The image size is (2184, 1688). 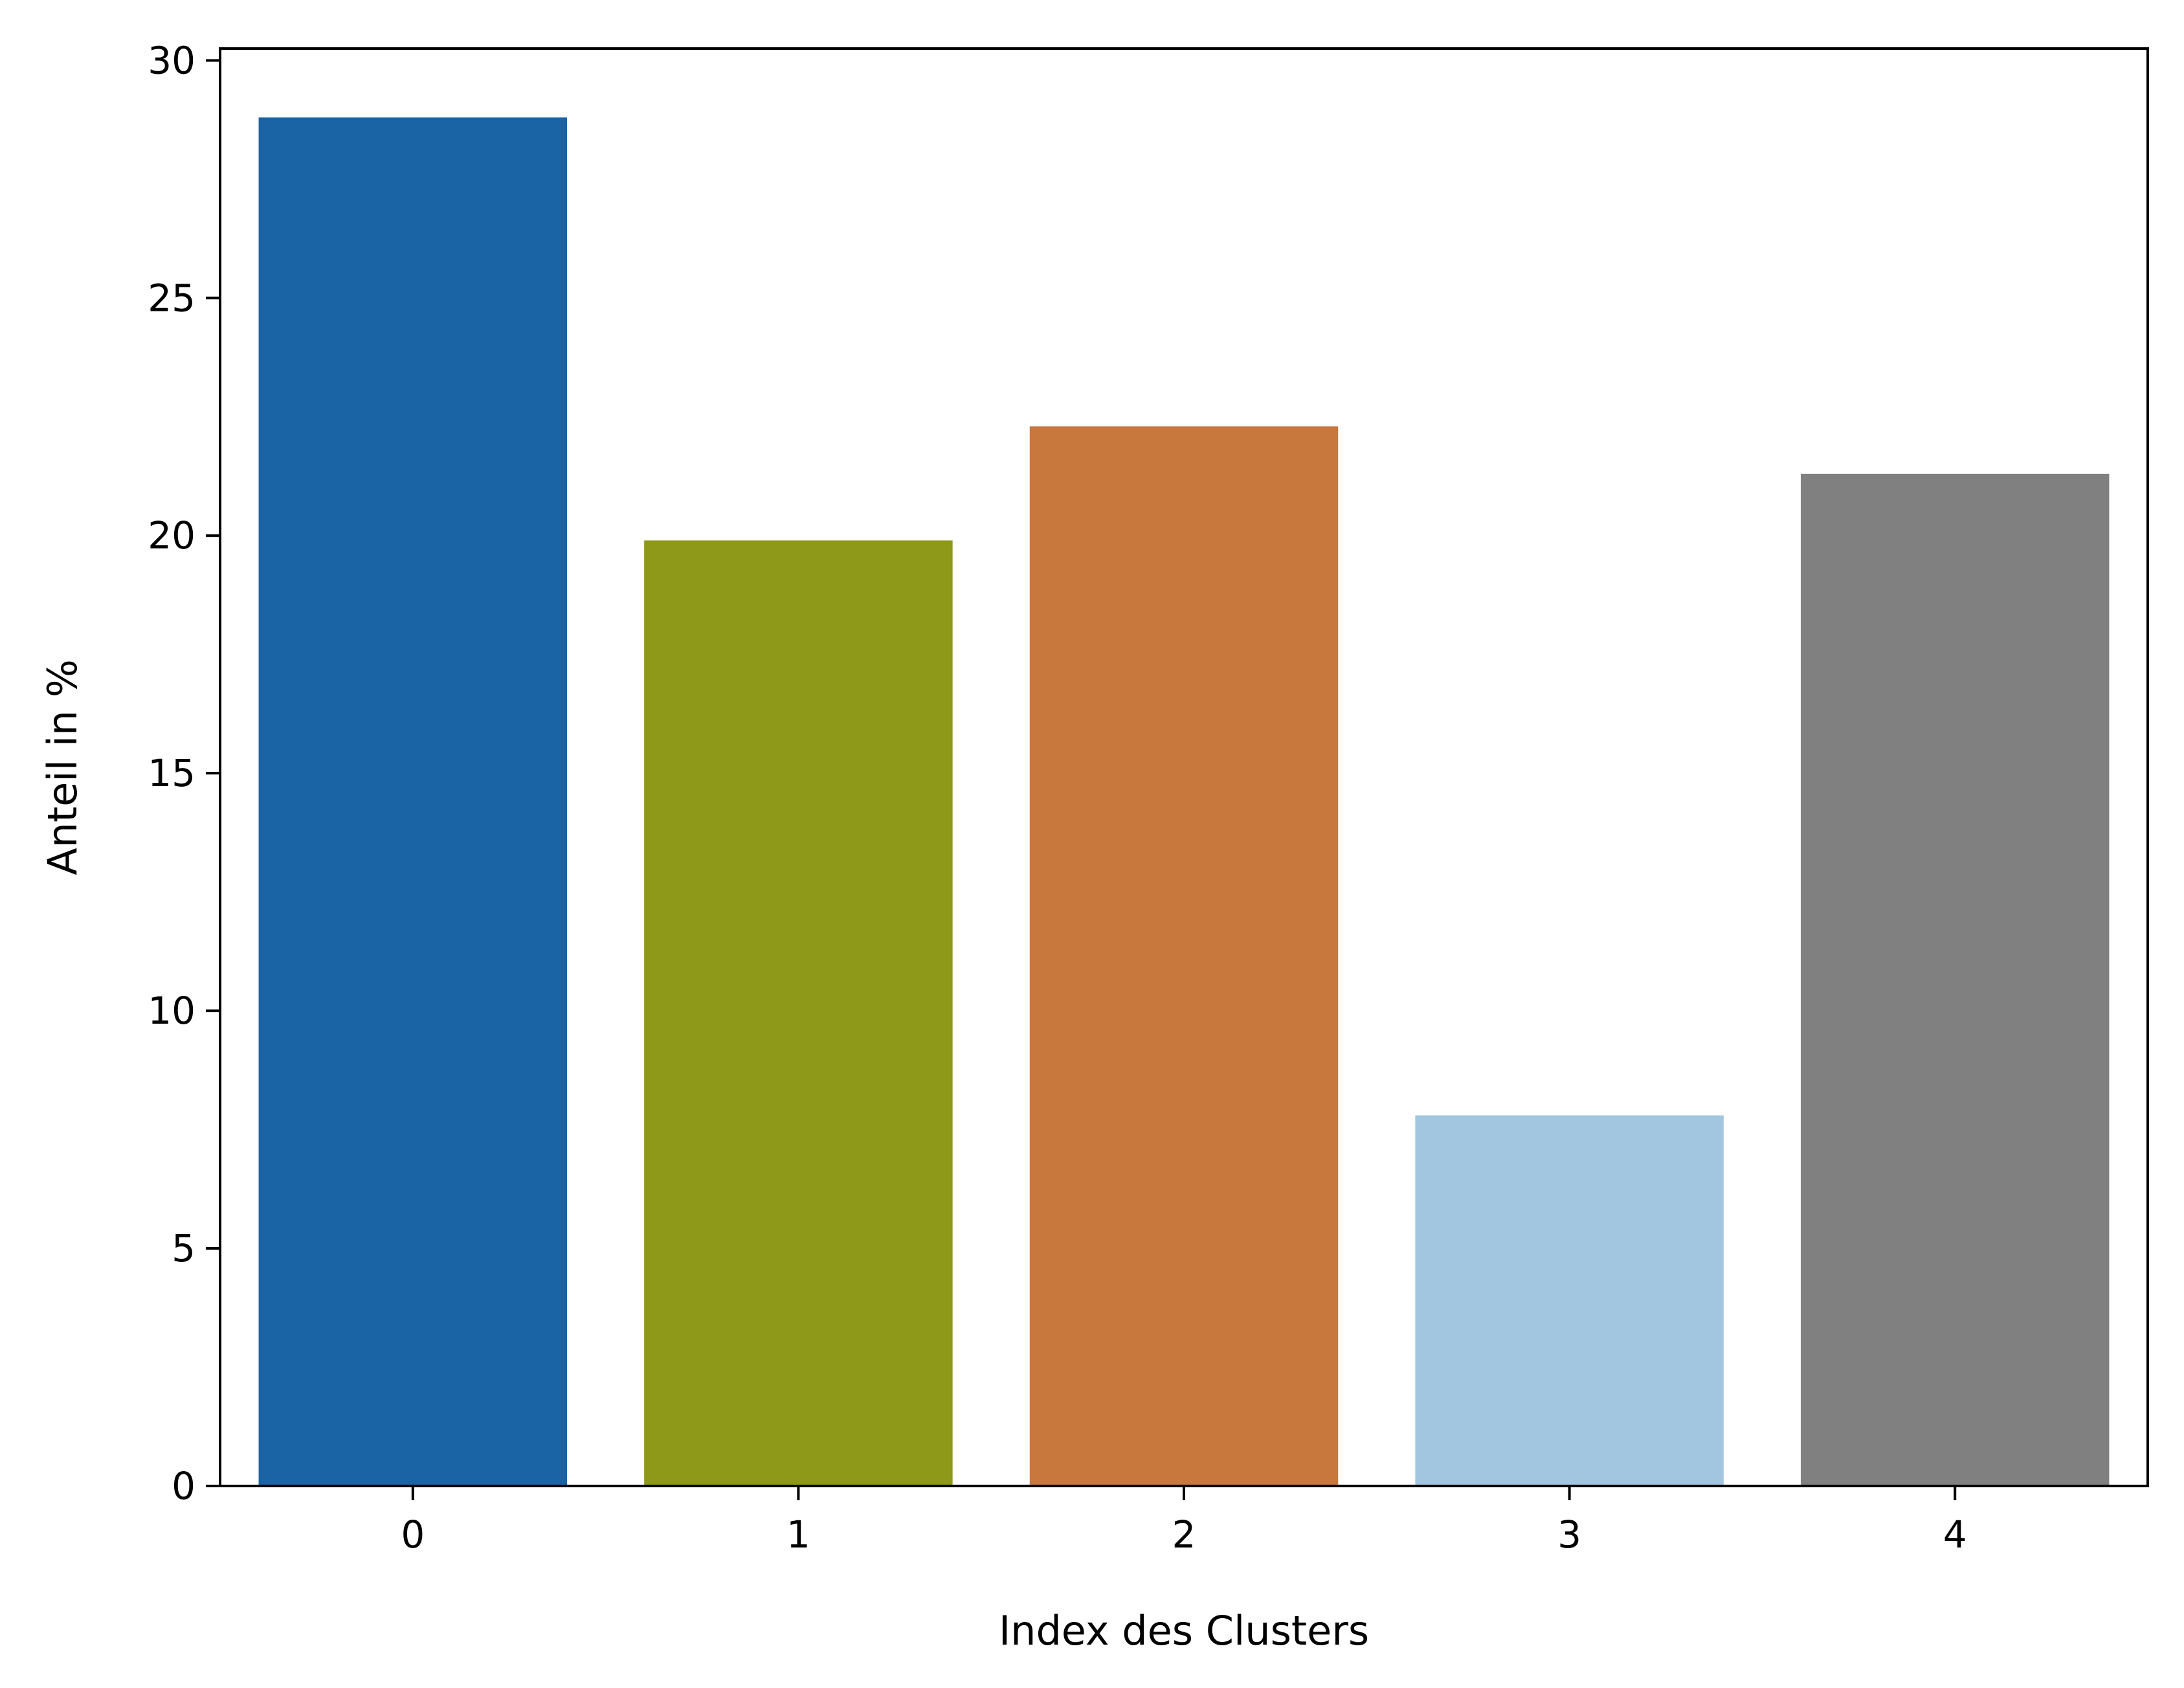 What do you see at coordinates (171, 60) in the screenshot?
I see `y-tick-label: 30` at bounding box center [171, 60].